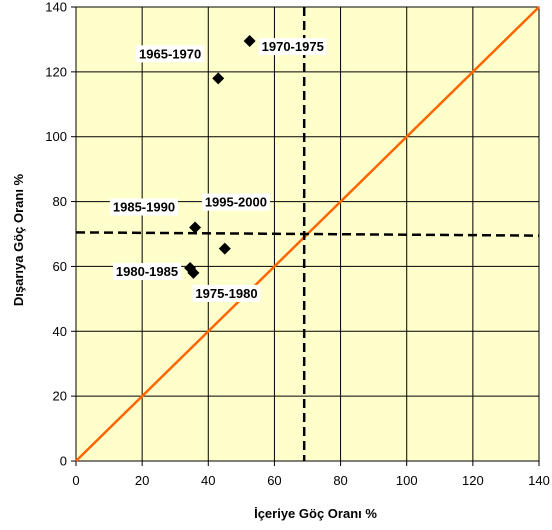 This screenshot has width=552, height=530. Describe the element at coordinates (218, 78) in the screenshot. I see `data-point-1965-1970` at that location.